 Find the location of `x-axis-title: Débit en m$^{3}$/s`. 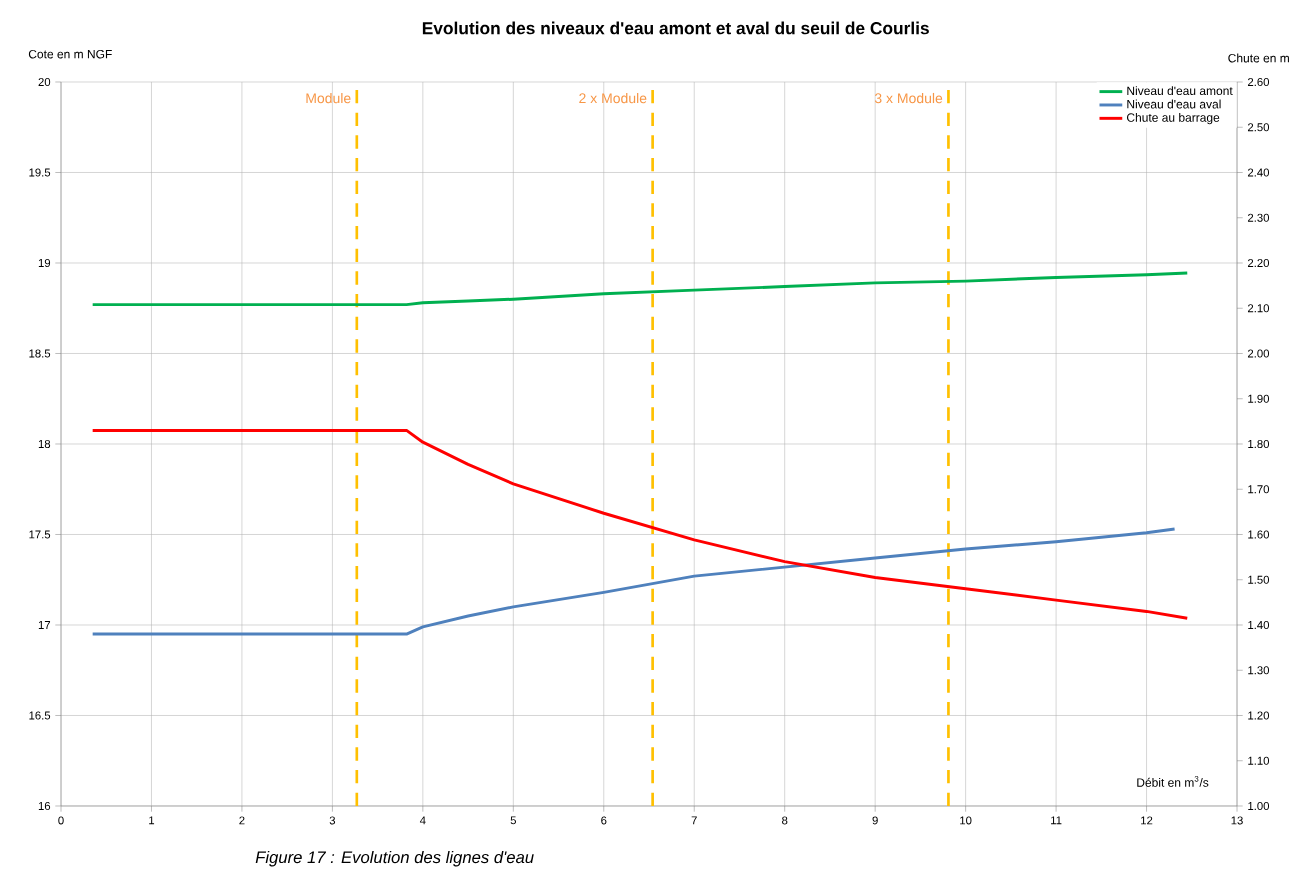

x-axis-title: Débit en m$^{3}$/s is located at coordinates (1173, 781).